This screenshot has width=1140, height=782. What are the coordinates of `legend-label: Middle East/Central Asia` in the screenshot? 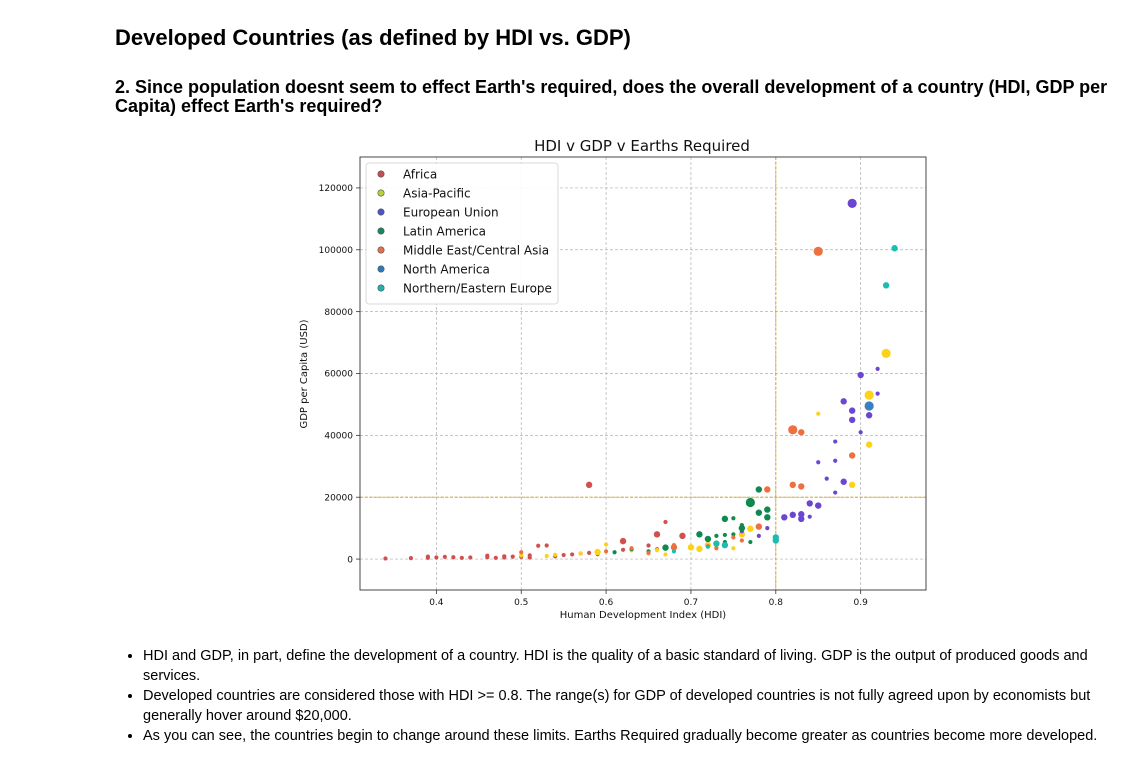 It's located at (476, 250).